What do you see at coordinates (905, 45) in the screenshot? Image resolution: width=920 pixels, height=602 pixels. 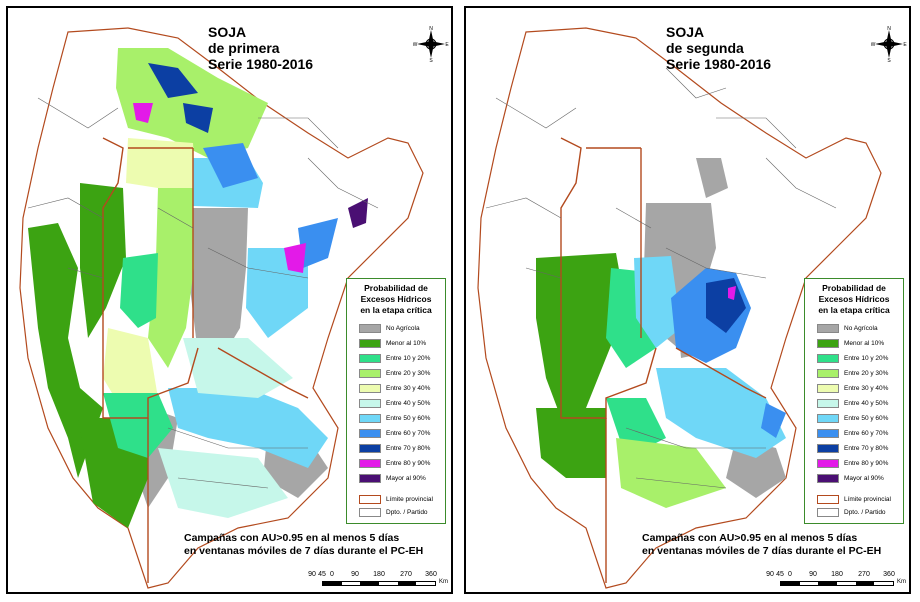 I see `compass-e: E` at bounding box center [905, 45].